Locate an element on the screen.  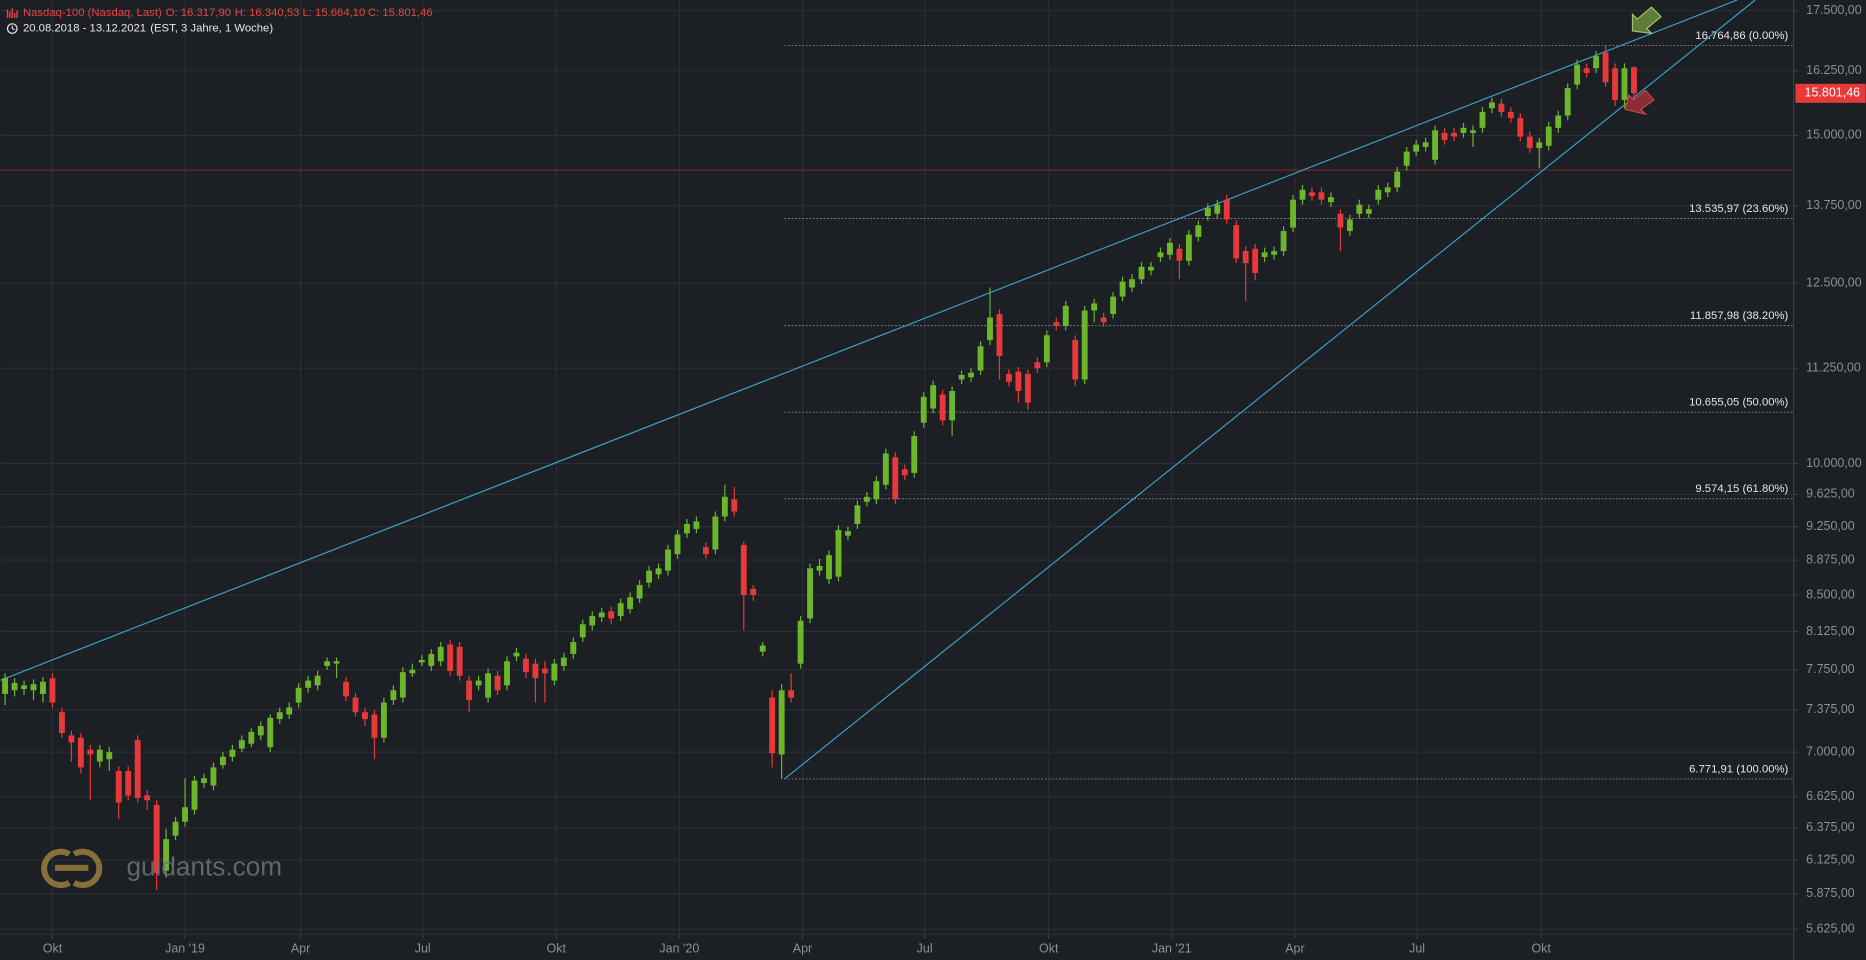
y-tick-label: 11.250,00 is located at coordinates (1833, 368).